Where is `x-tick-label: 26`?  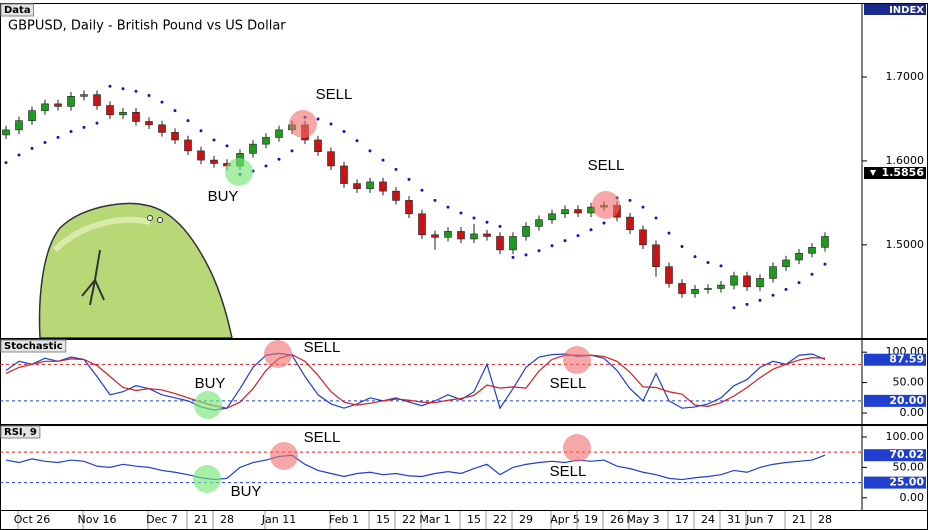 x-tick-label: 26 is located at coordinates (617, 519).